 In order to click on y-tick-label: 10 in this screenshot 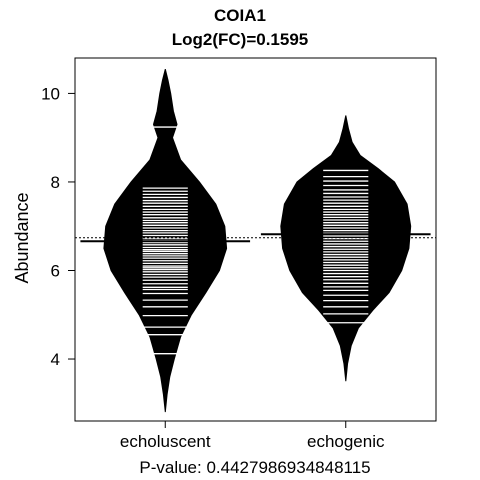, I will do `click(50, 93)`.